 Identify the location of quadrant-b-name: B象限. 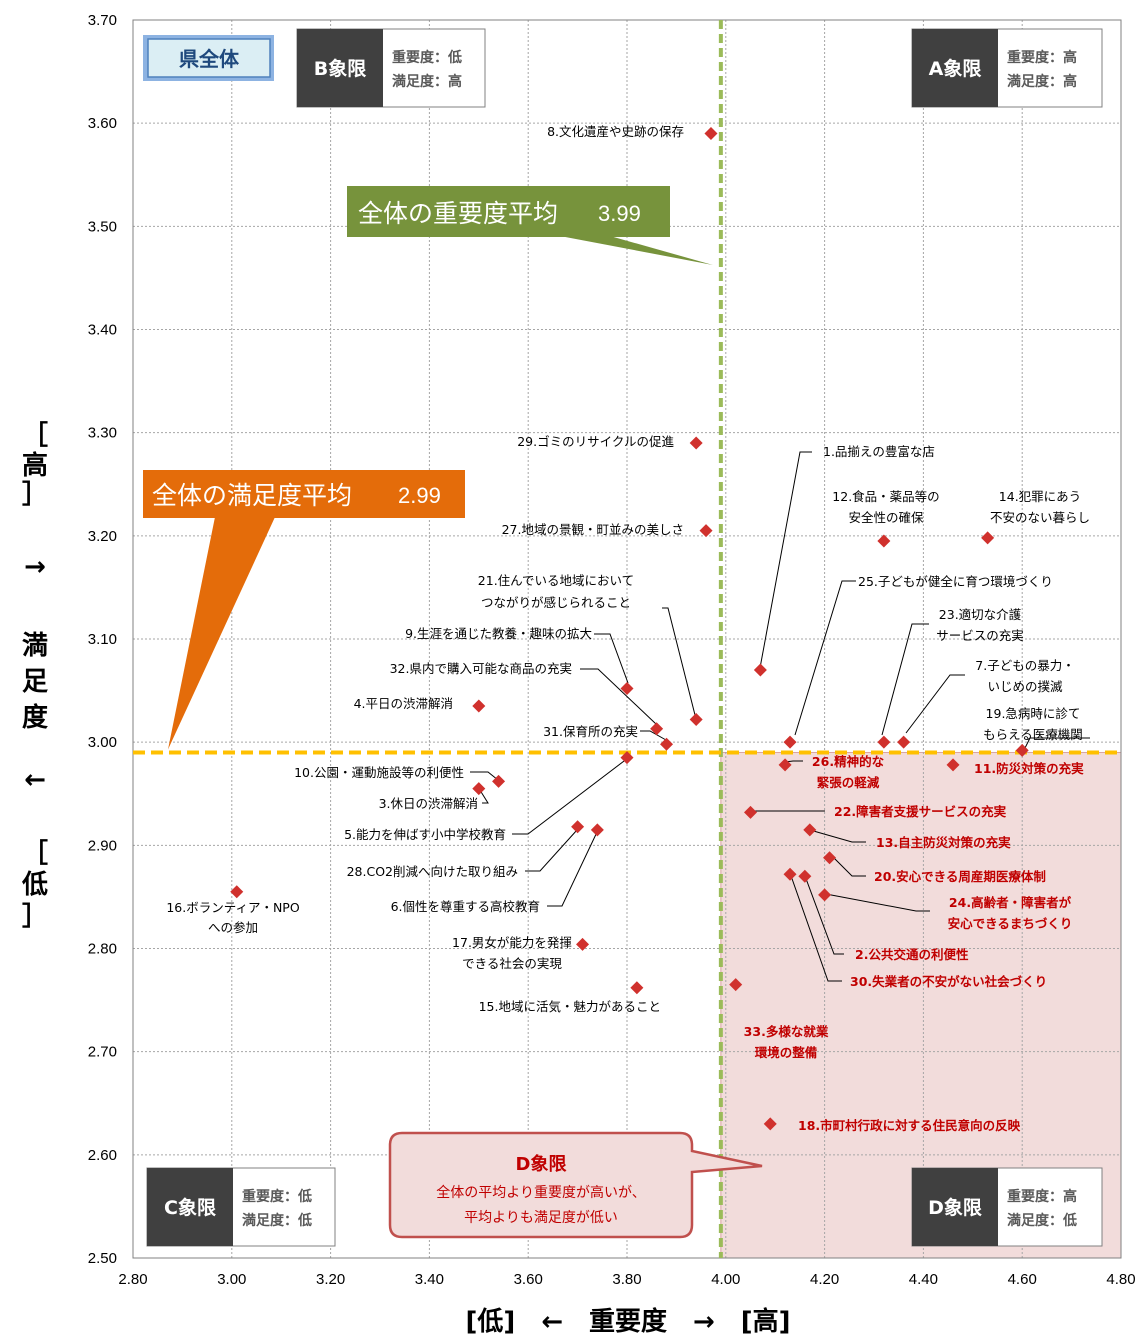
(340, 68).